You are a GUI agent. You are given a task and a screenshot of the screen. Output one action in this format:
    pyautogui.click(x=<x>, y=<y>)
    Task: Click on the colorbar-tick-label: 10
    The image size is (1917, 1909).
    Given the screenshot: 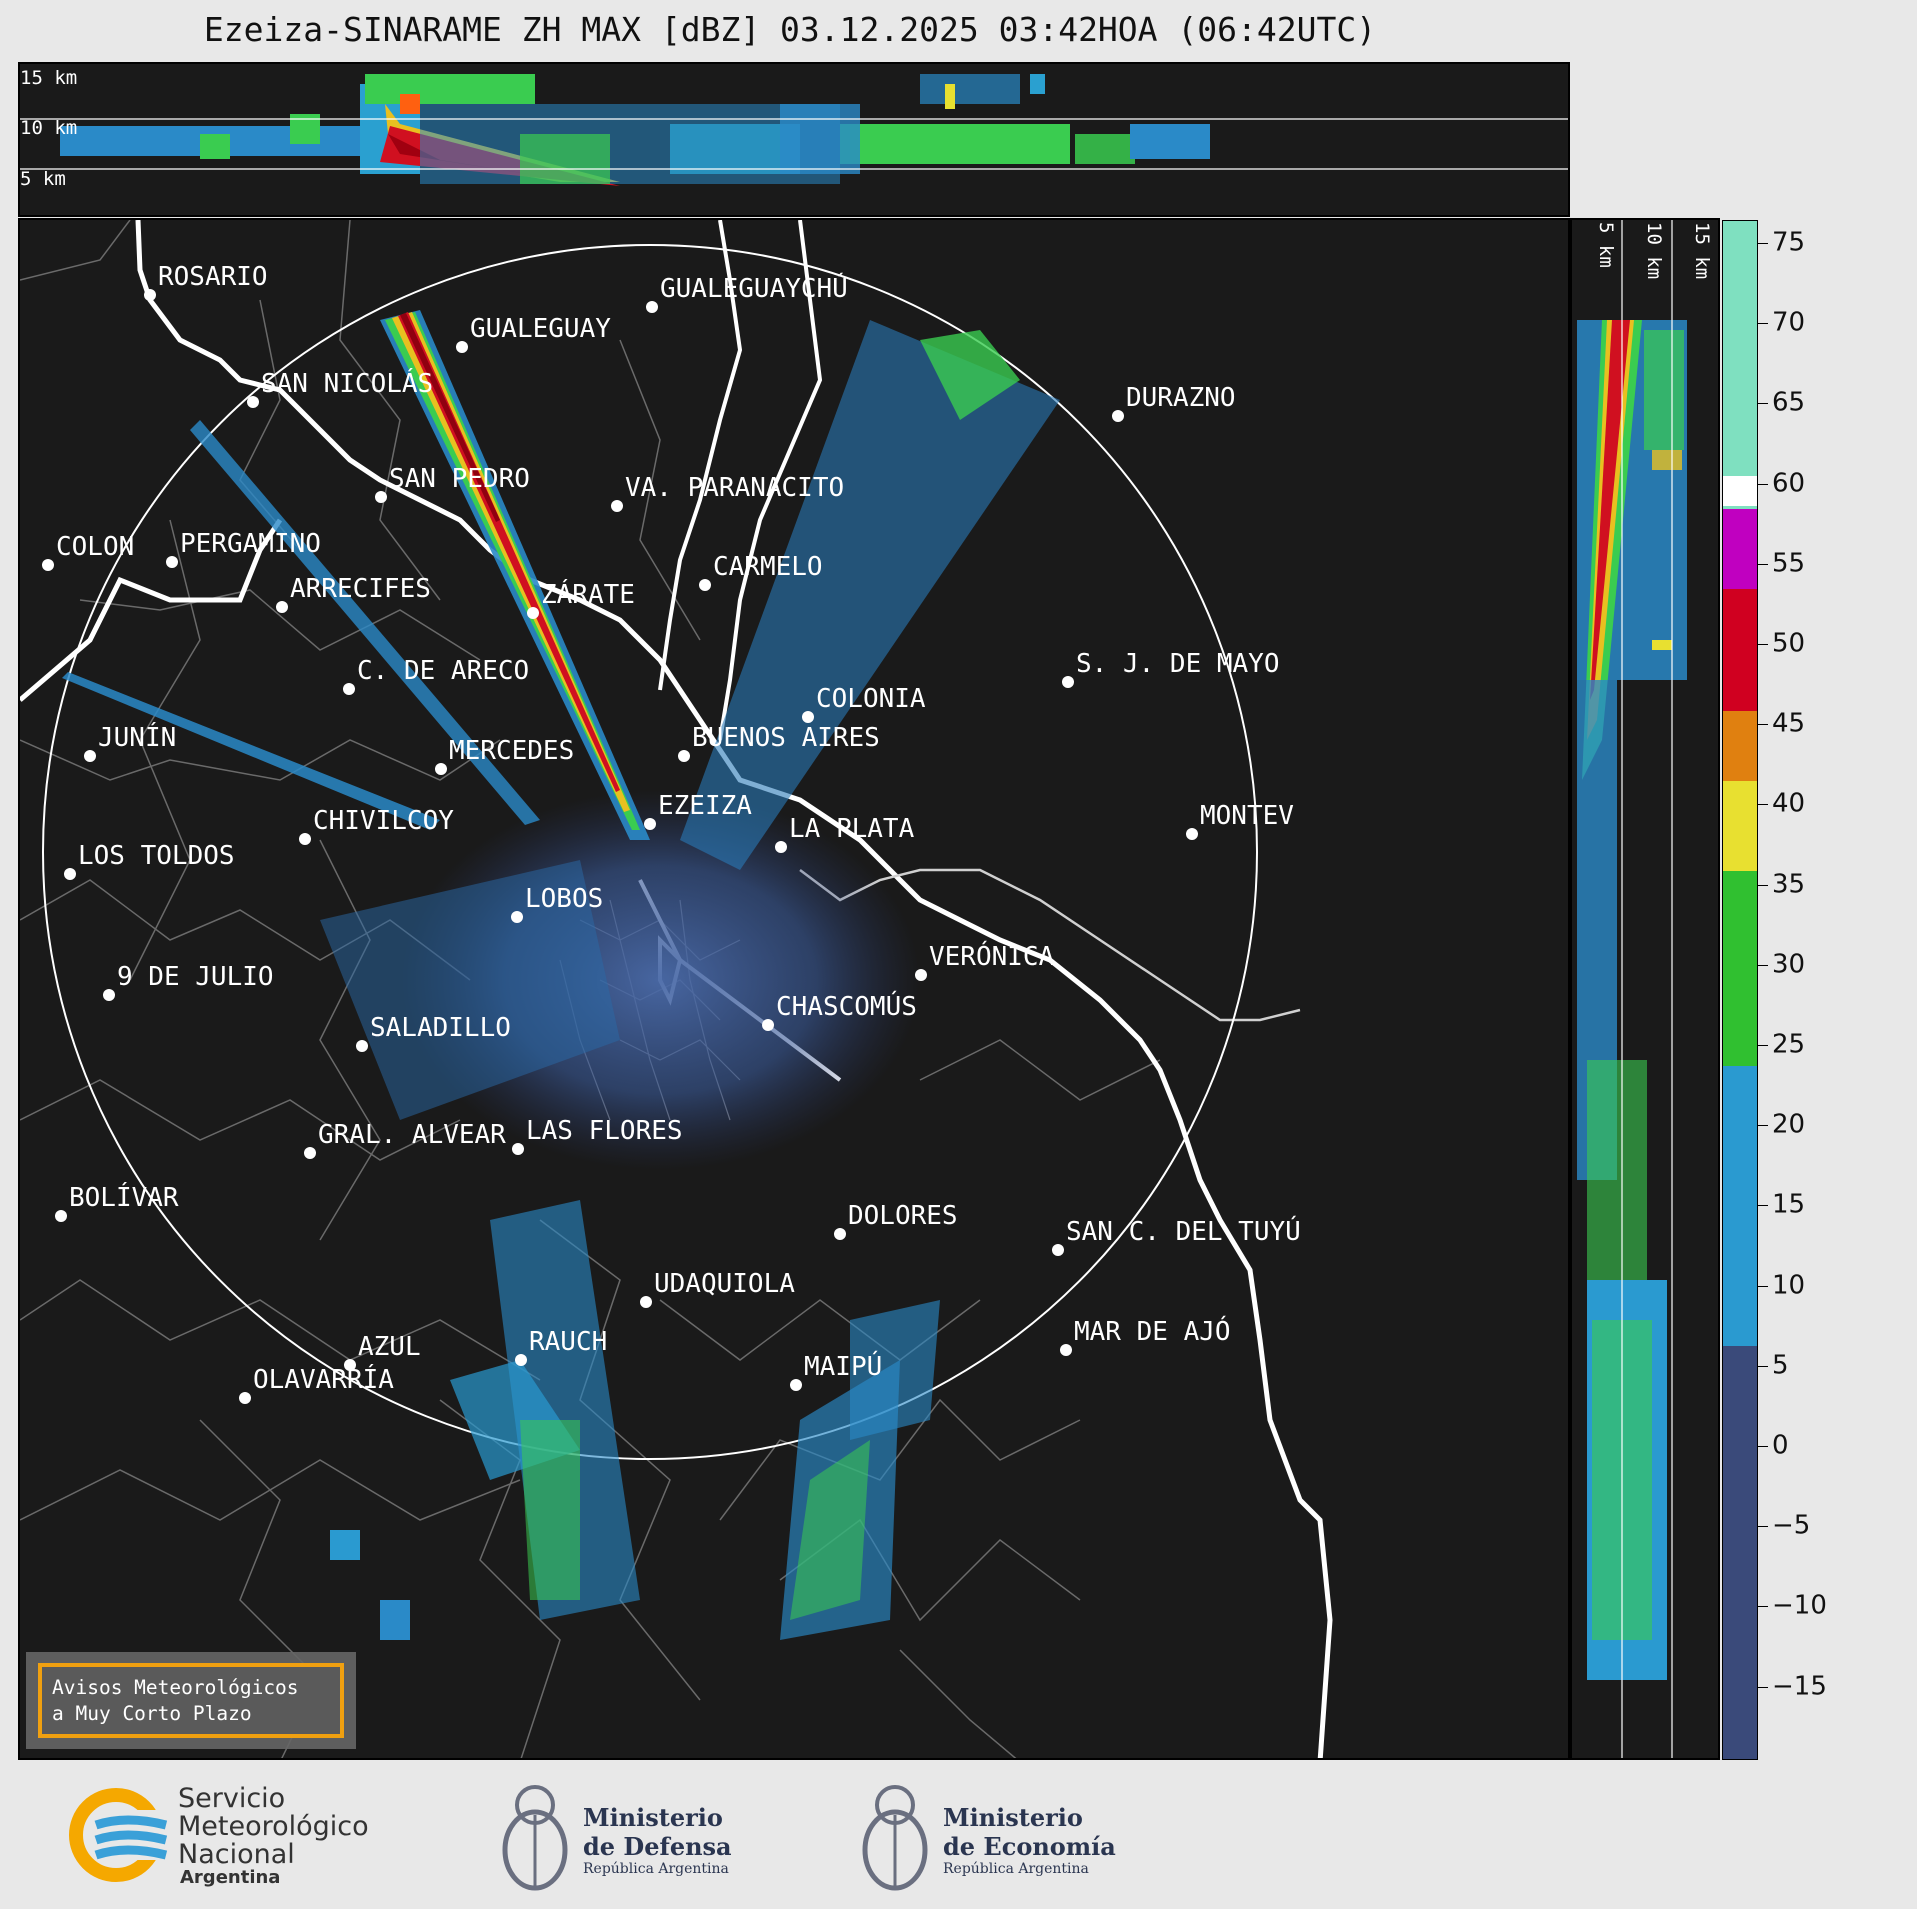 What is the action you would take?
    pyautogui.click(x=1789, y=1284)
    